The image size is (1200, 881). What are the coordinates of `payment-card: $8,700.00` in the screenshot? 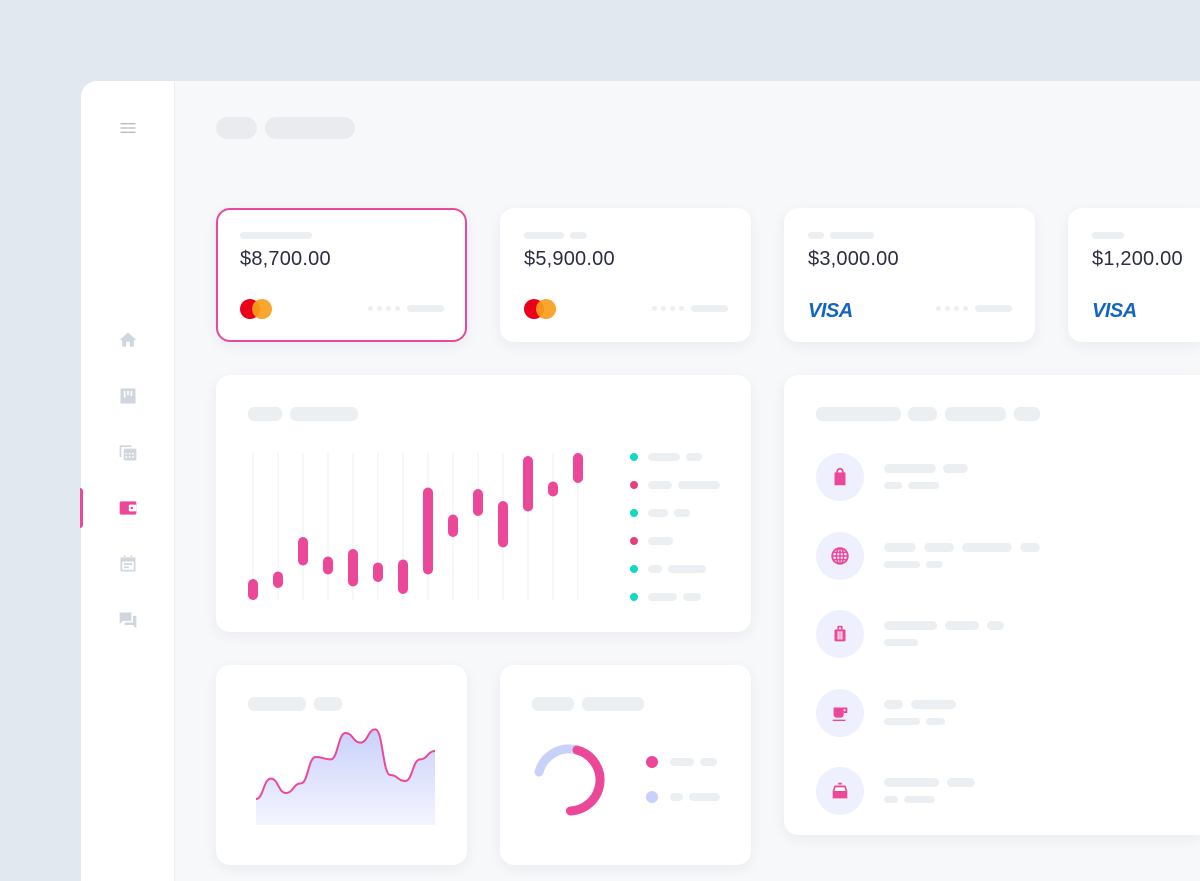 It's located at (341, 275).